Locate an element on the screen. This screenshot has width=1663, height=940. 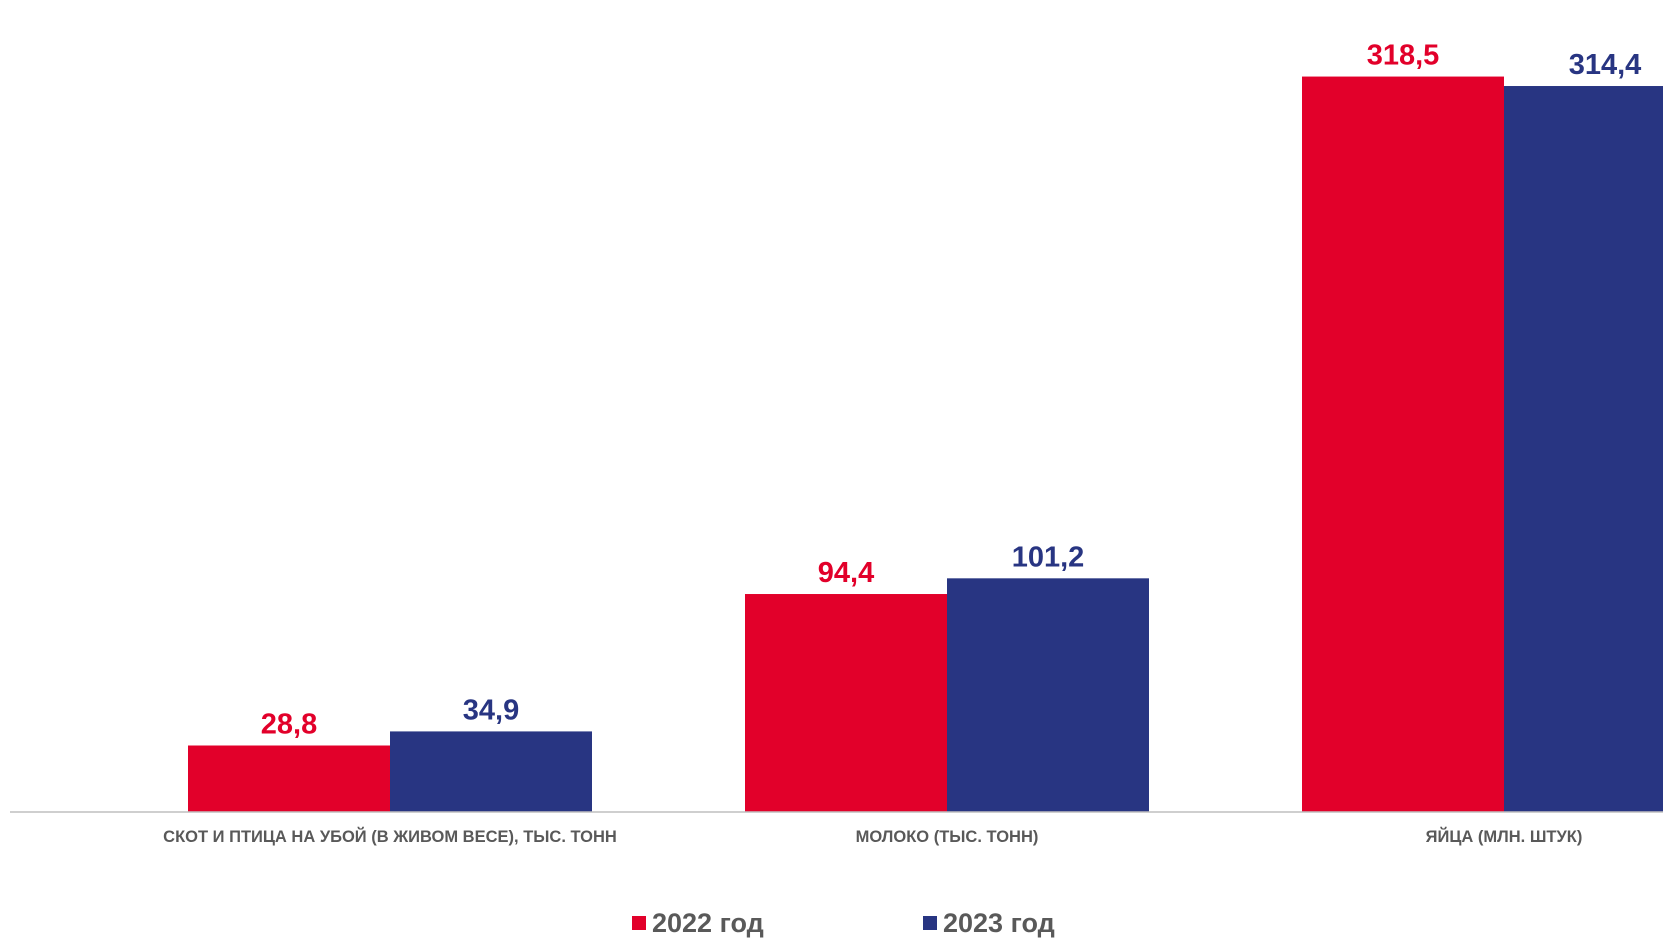
value-label-2023-cat-1: 101,2 is located at coordinates (1048, 557).